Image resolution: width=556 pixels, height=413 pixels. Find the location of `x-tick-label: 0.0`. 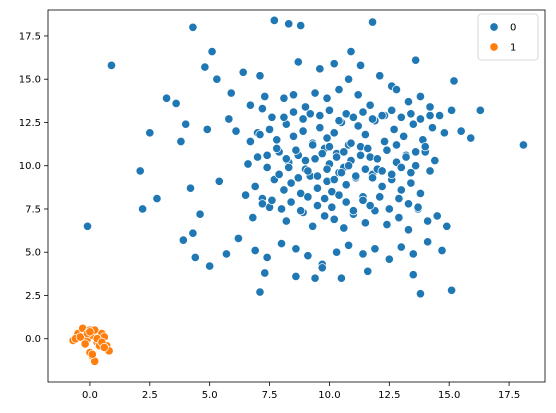

x-tick-label: 0.0 is located at coordinates (90, 395).